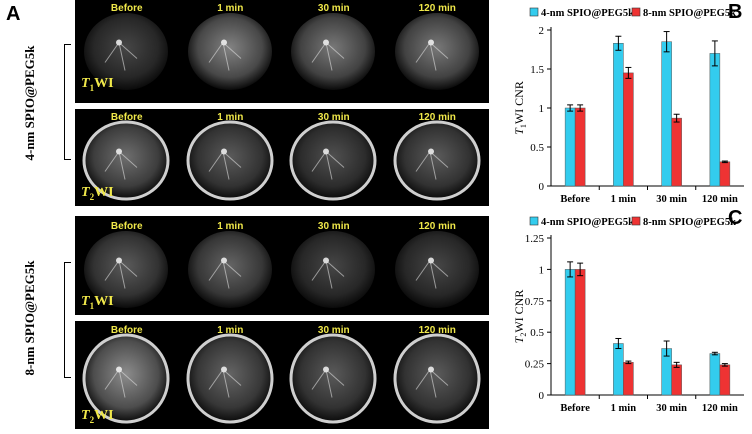 The width and height of the screenshot is (752, 434). I want to click on panel-a-letter: A, so click(13, 14).